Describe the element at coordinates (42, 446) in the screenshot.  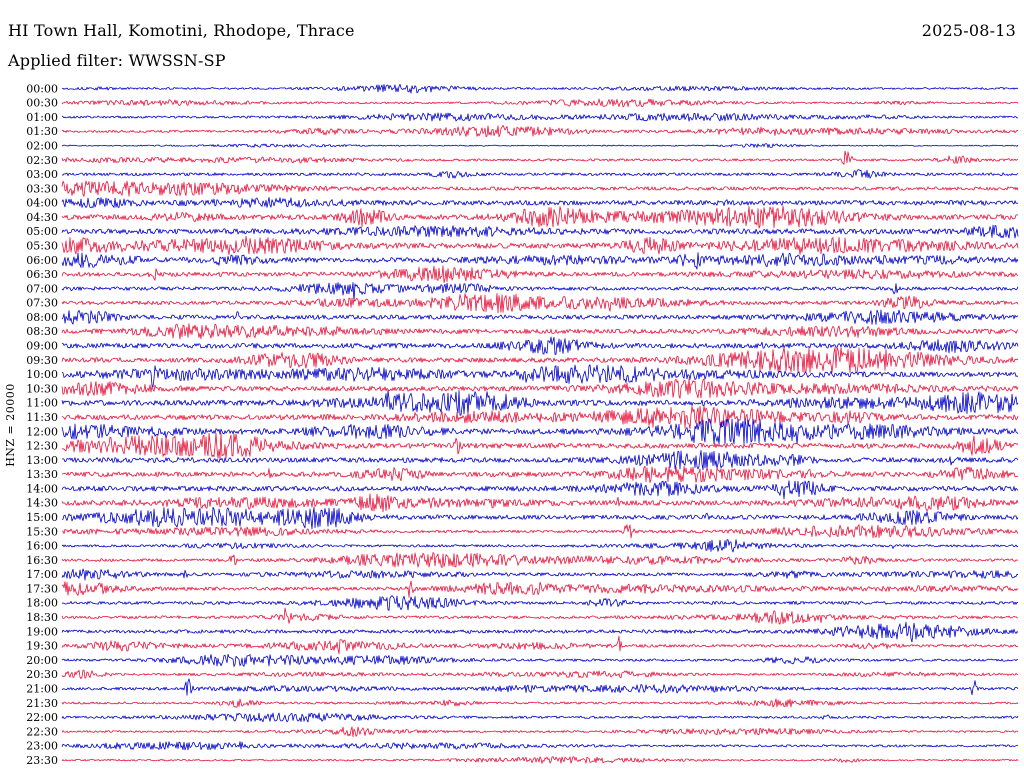
I see `time-label: 12:30` at that location.